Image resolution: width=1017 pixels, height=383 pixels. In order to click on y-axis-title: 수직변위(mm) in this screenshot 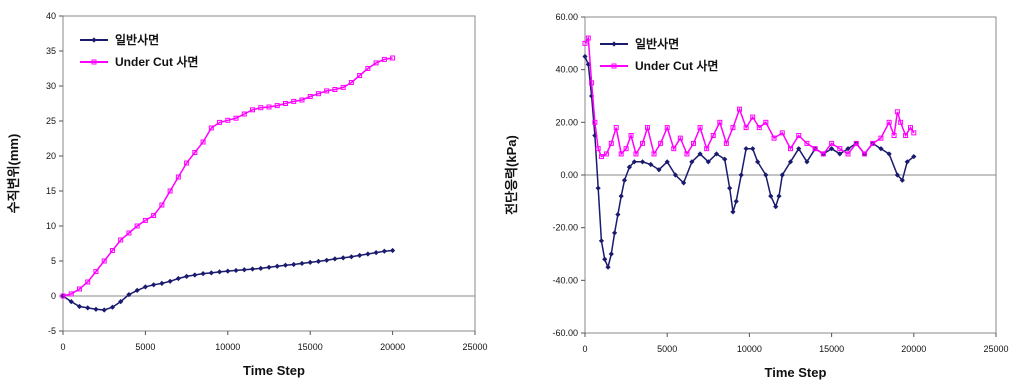, I will do `click(13, 174)`.